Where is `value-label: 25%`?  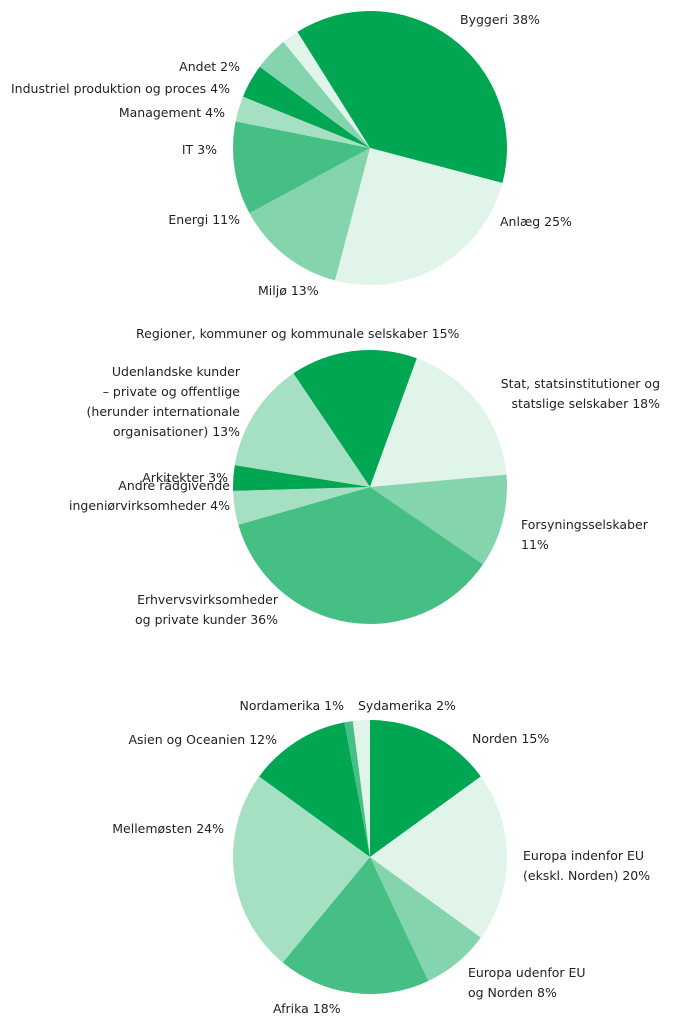 value-label: 25% is located at coordinates (558, 221).